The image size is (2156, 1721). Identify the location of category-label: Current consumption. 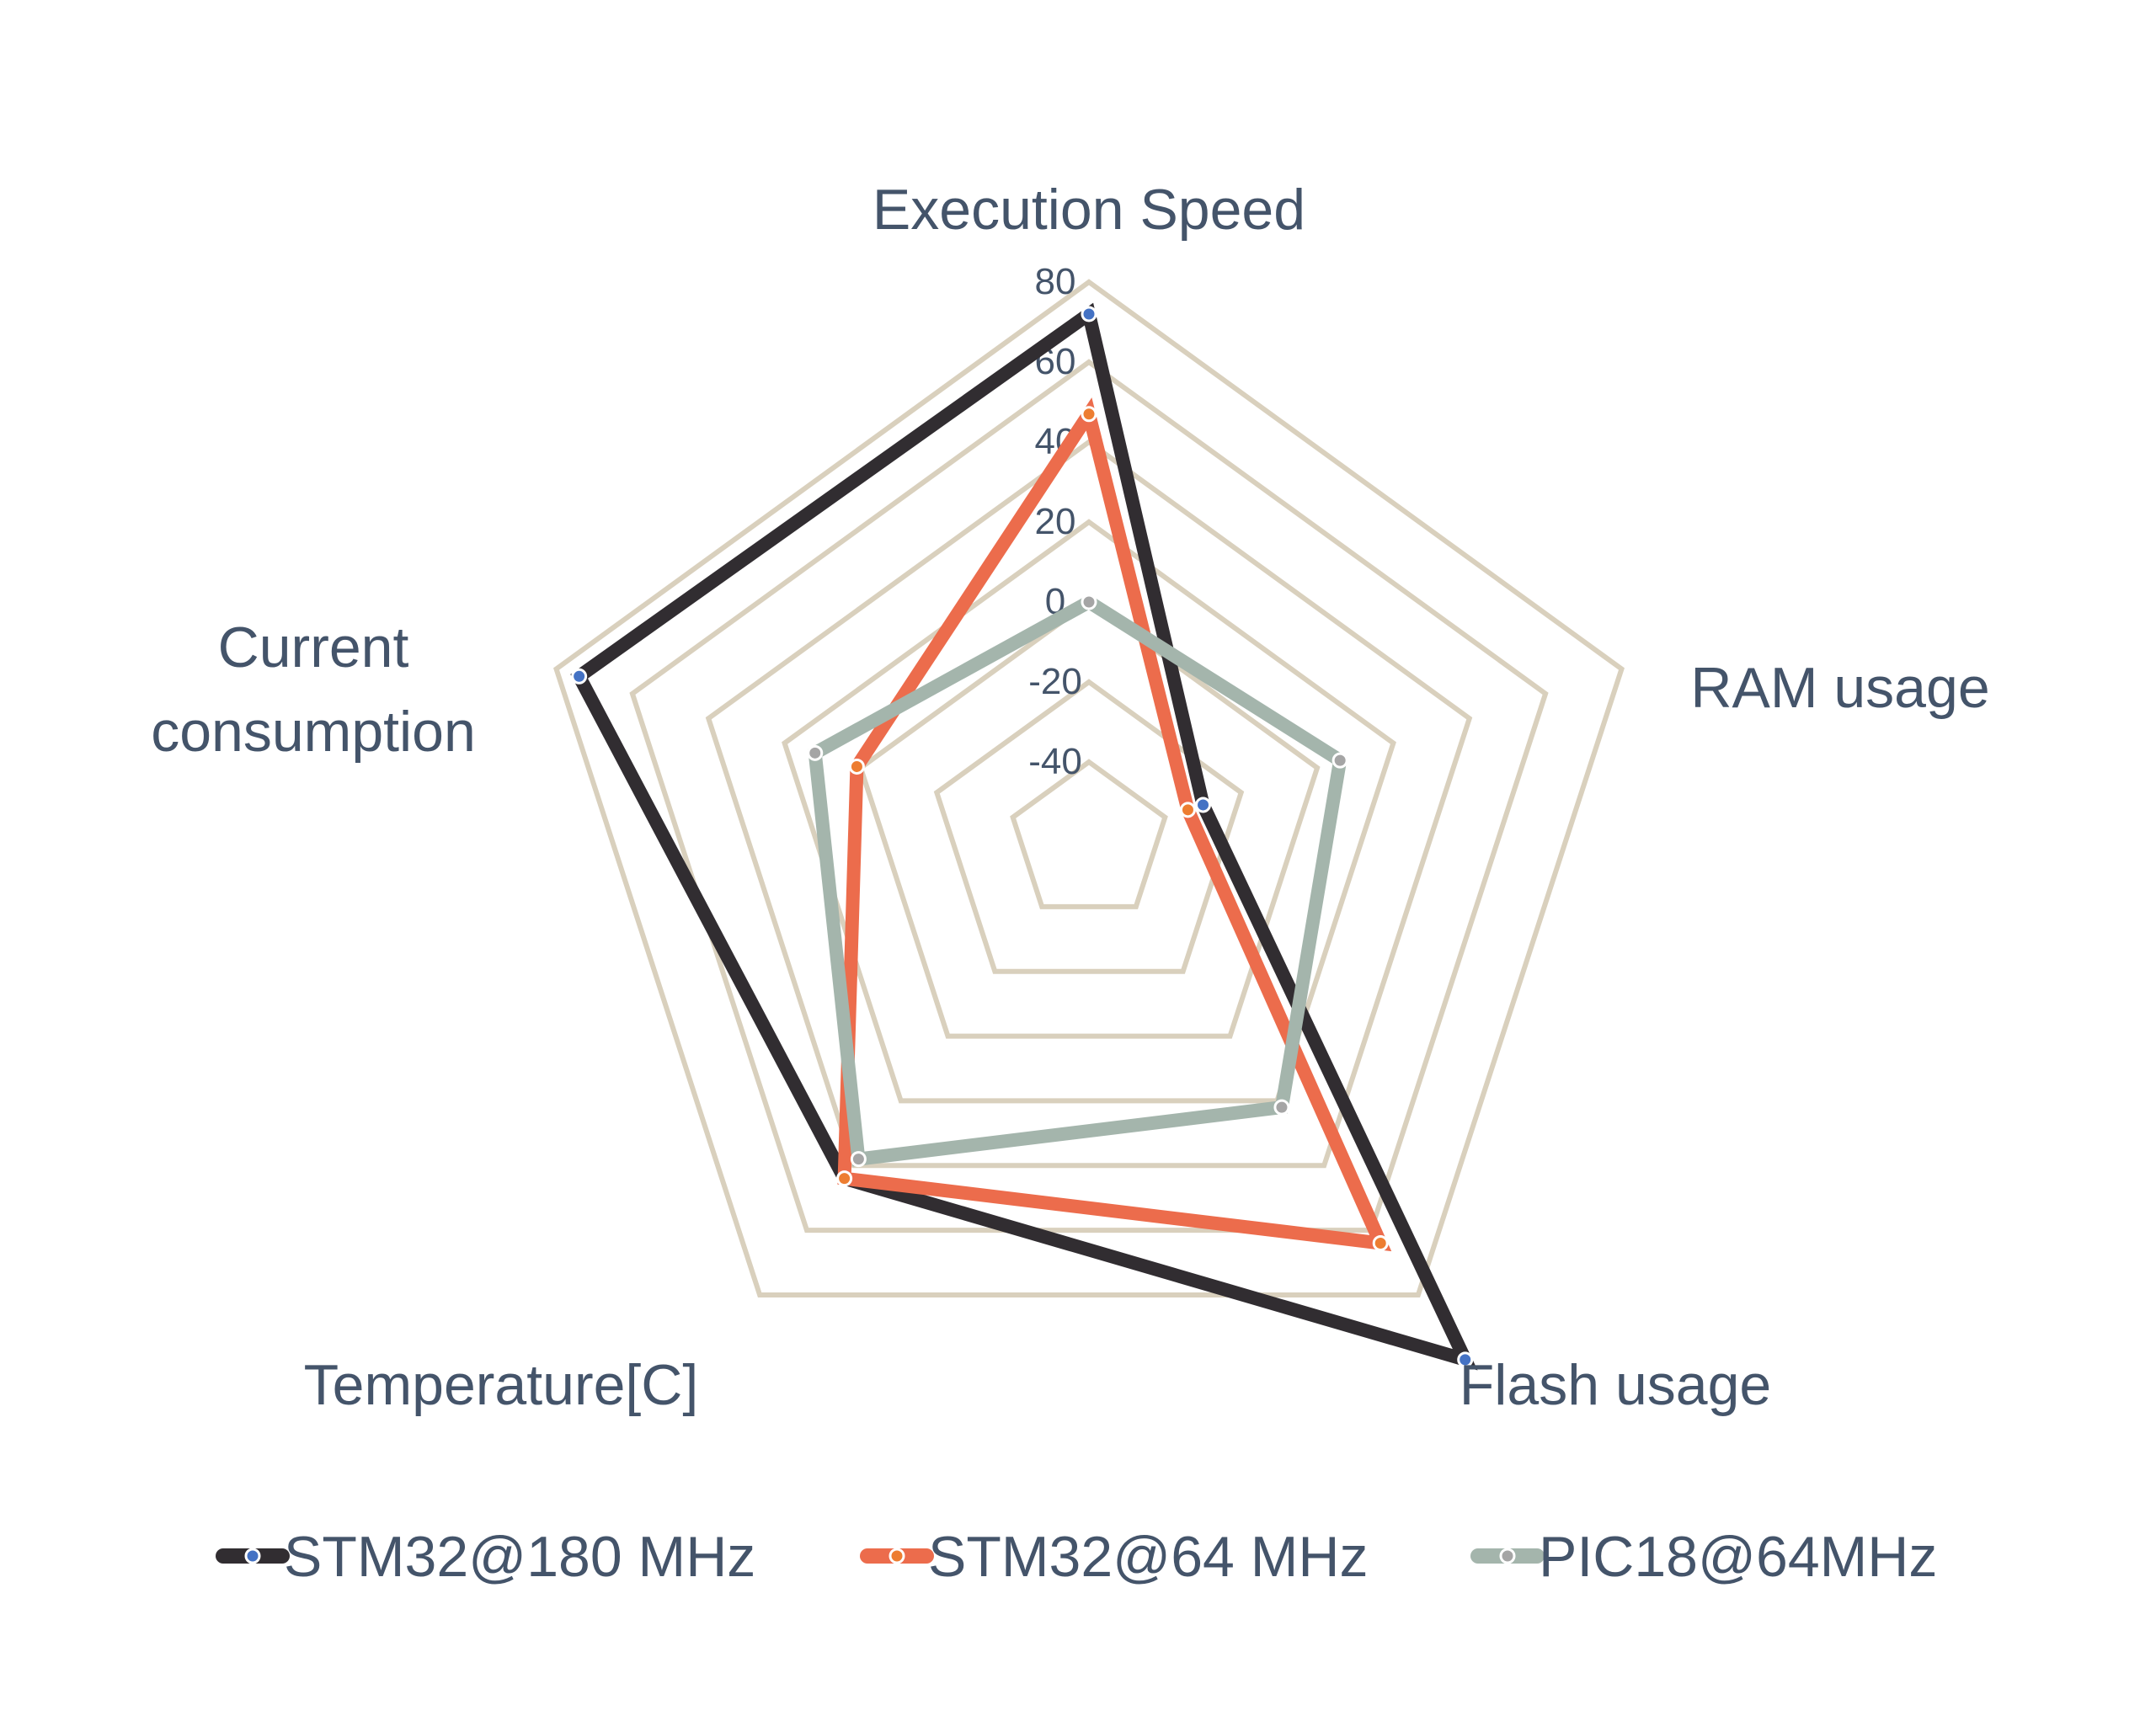
(313, 689).